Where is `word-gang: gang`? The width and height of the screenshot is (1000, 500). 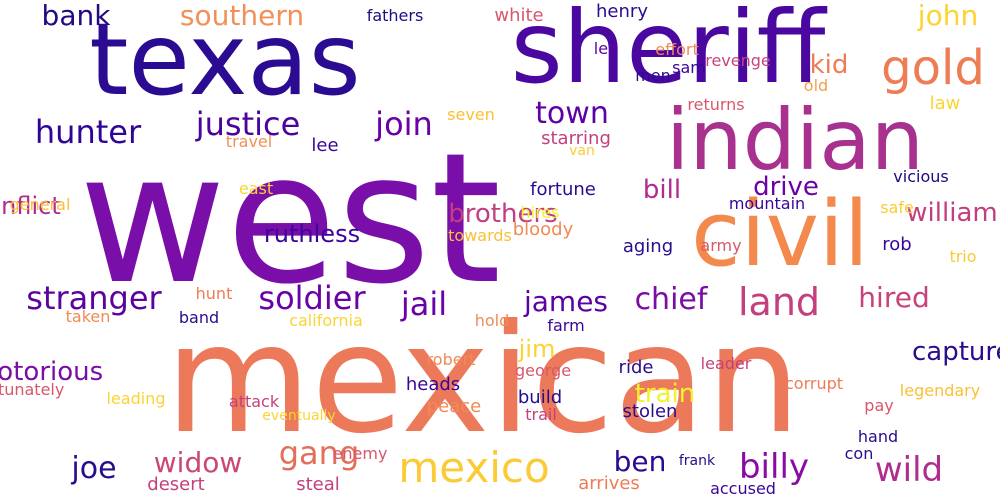
word-gang: gang is located at coordinates (319, 453).